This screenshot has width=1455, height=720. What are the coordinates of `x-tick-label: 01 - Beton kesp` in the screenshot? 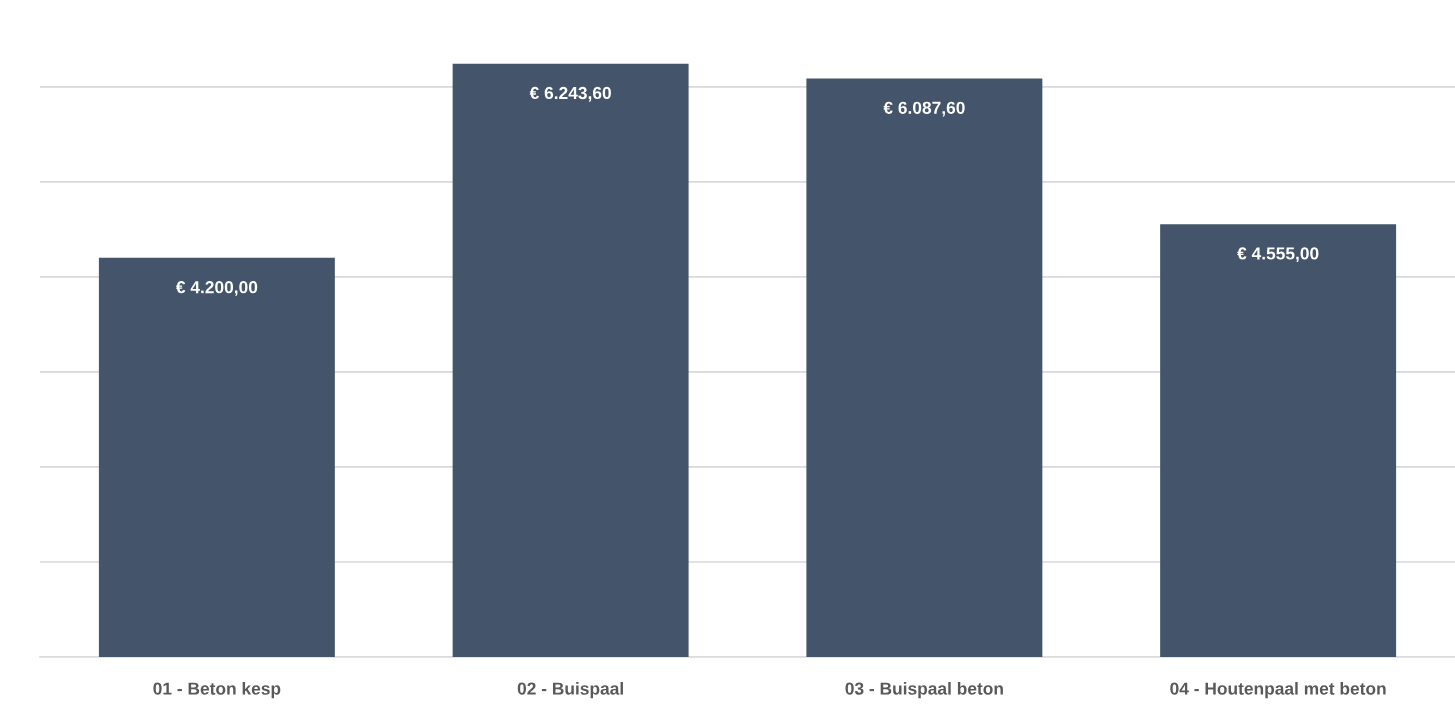 It's located at (217, 690).